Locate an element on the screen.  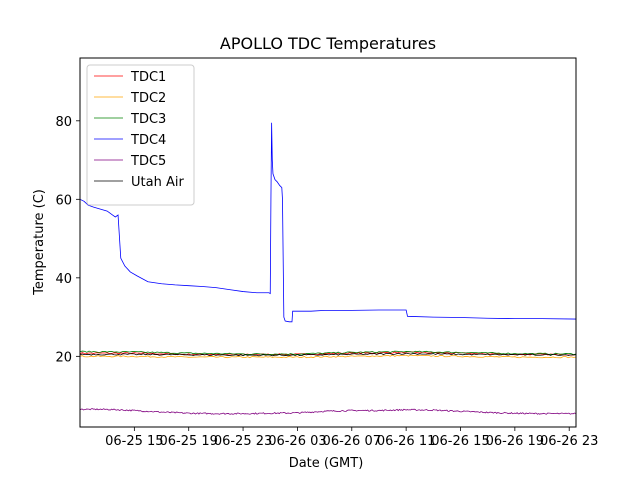
x-tick-label: 06-26 11 is located at coordinates (406, 441).